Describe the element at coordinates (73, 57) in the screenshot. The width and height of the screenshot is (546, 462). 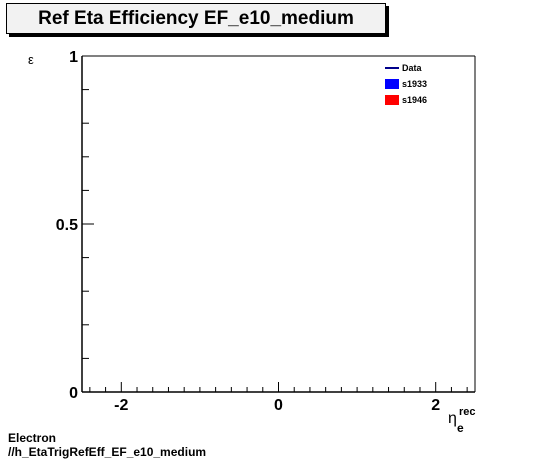
I see `y-tick-label: 1` at that location.